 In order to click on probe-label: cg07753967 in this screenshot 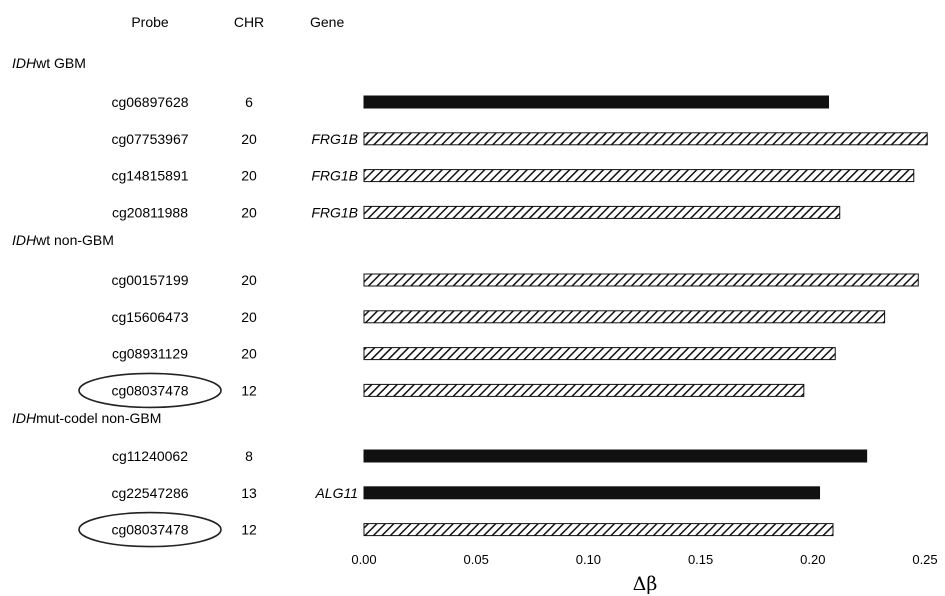, I will do `click(149, 139)`.